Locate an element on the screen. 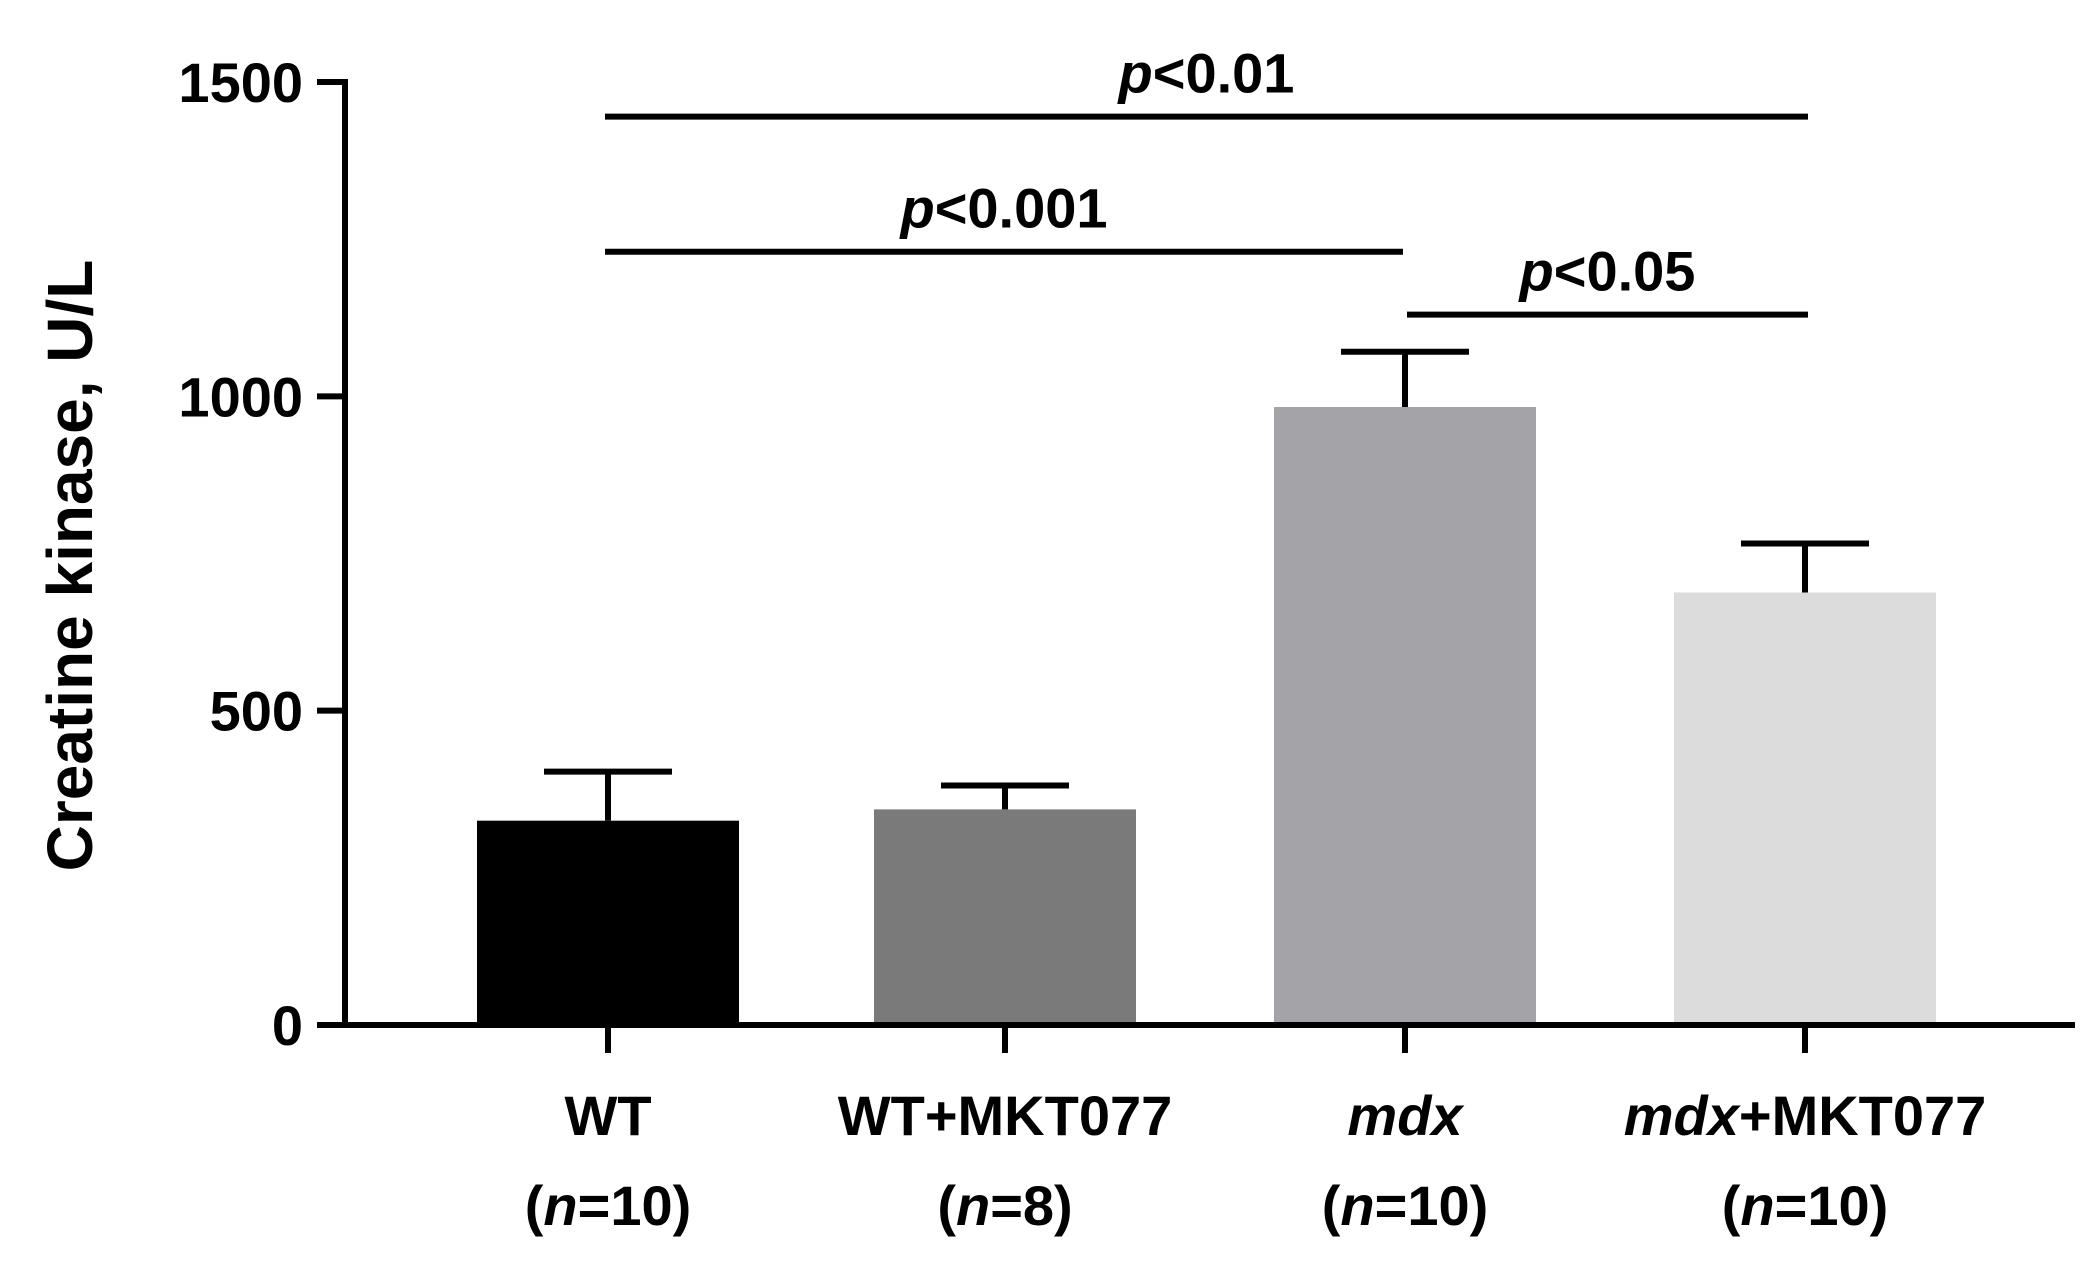 The width and height of the screenshot is (2095, 1273). category-n-label: (n=8) is located at coordinates (1004, 1205).